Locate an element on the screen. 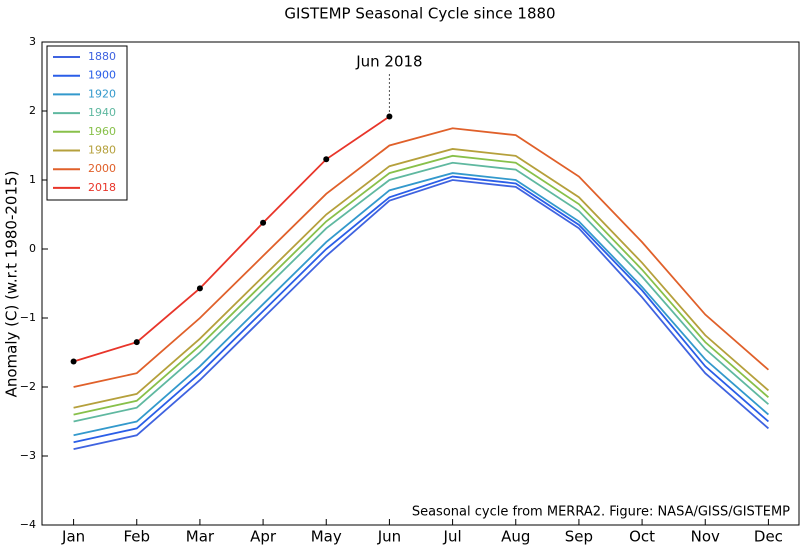 The height and width of the screenshot is (547, 800). y-tick-label: −1 is located at coordinates (28, 317).